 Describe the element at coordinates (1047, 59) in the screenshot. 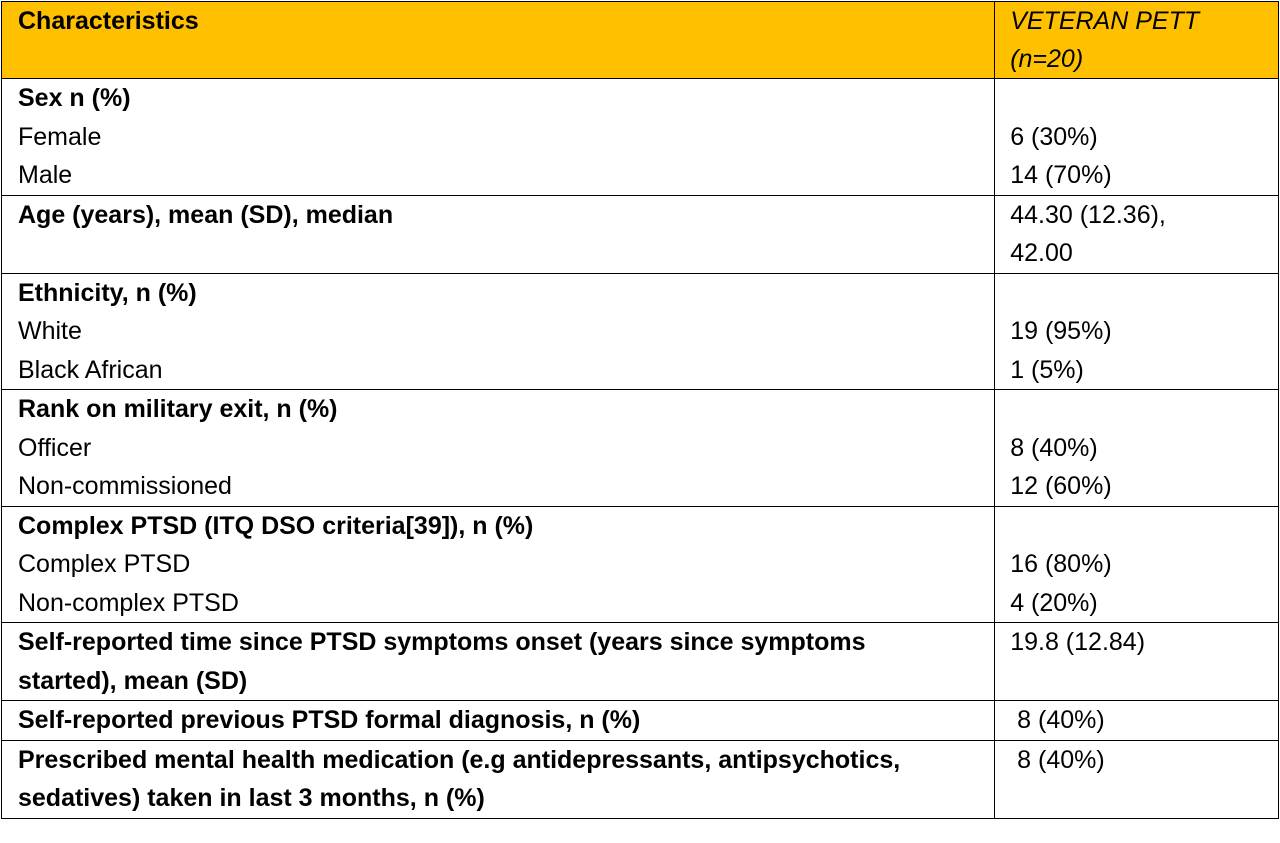

I see `header-group-n: (n=20)` at that location.